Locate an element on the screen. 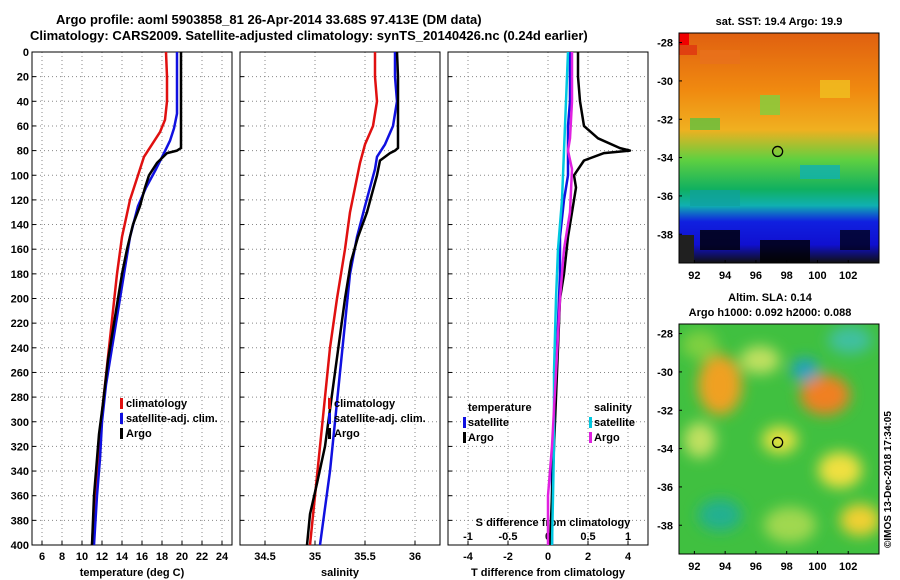 The width and height of the screenshot is (900, 580). y-tick-label: 140 is located at coordinates (20, 226).